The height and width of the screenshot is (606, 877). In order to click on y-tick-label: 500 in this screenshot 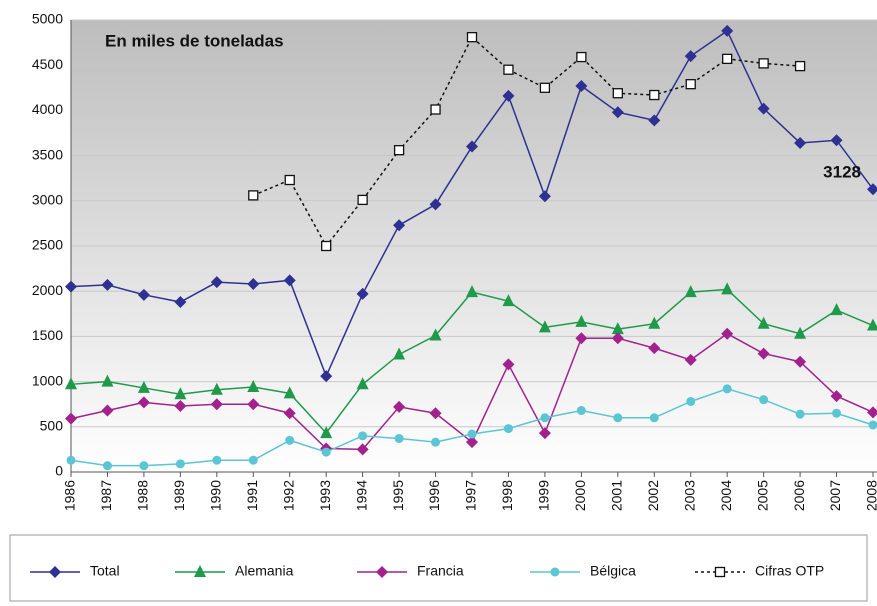, I will do `click(52, 426)`.